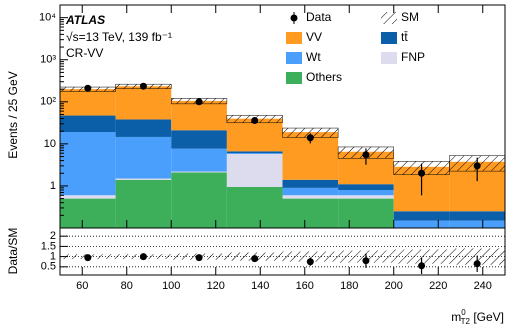 The width and height of the screenshot is (510, 333). Describe the element at coordinates (313, 57) in the screenshot. I see `legend-label: Wt` at that location.